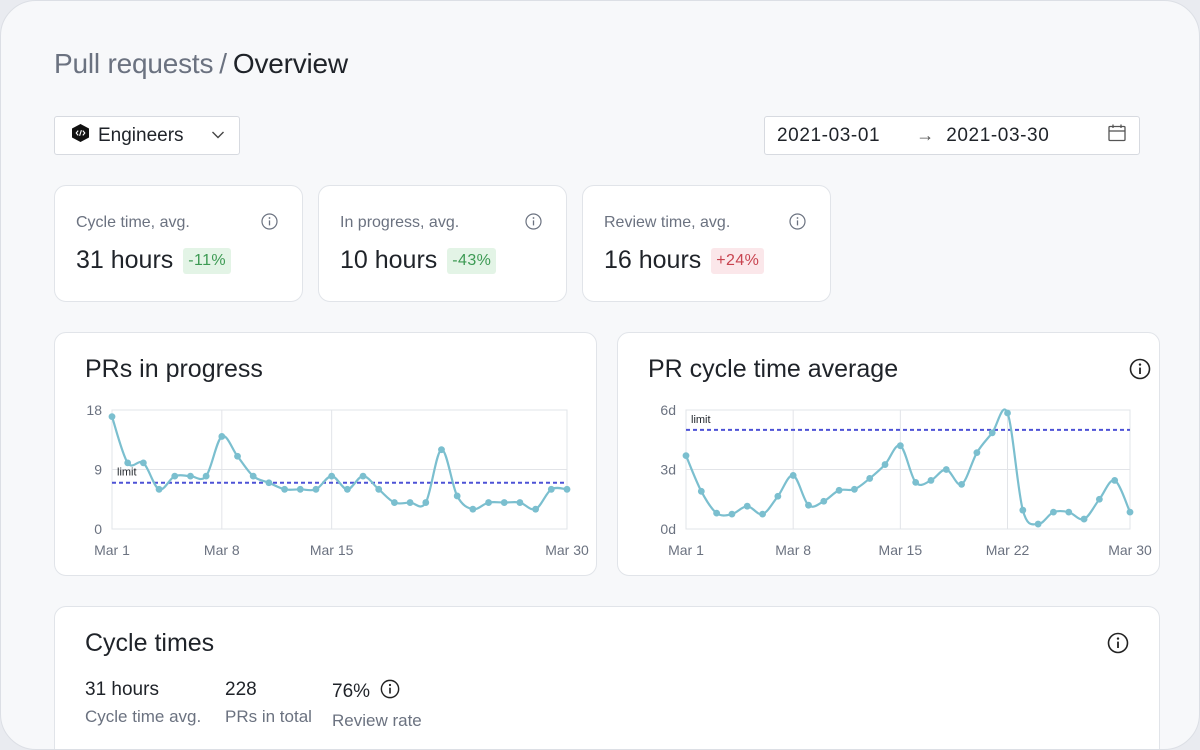 This screenshot has width=1200, height=750. I want to click on y-tick-label: 18, so click(94, 410).